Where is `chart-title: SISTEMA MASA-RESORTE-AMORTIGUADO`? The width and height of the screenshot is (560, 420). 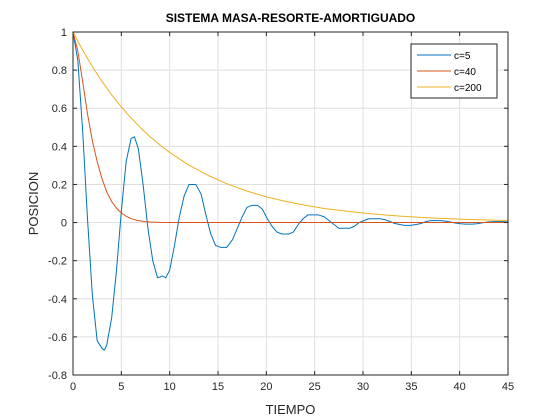 chart-title: SISTEMA MASA-RESORTE-AMORTIGUADO is located at coordinates (291, 18).